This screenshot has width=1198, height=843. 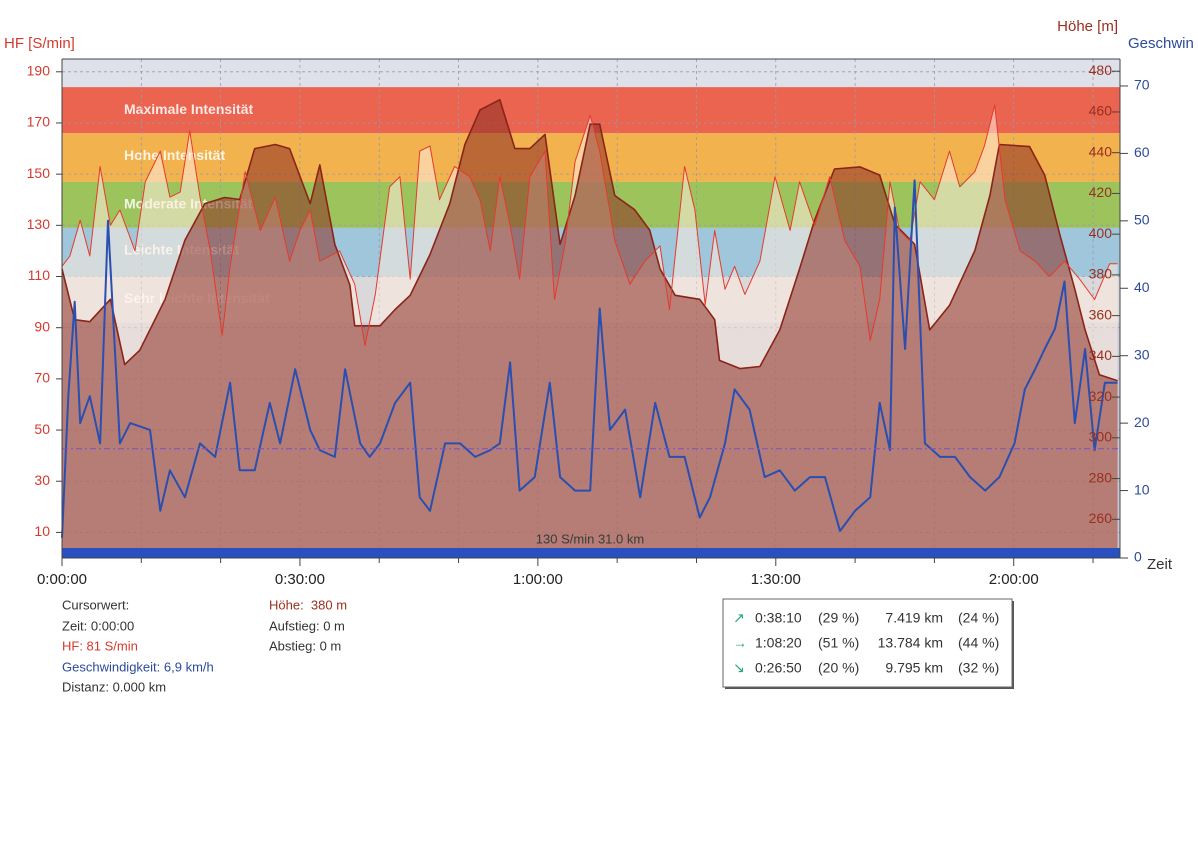 What do you see at coordinates (1101, 518) in the screenshot?
I see `y2-tick-label: 260` at bounding box center [1101, 518].